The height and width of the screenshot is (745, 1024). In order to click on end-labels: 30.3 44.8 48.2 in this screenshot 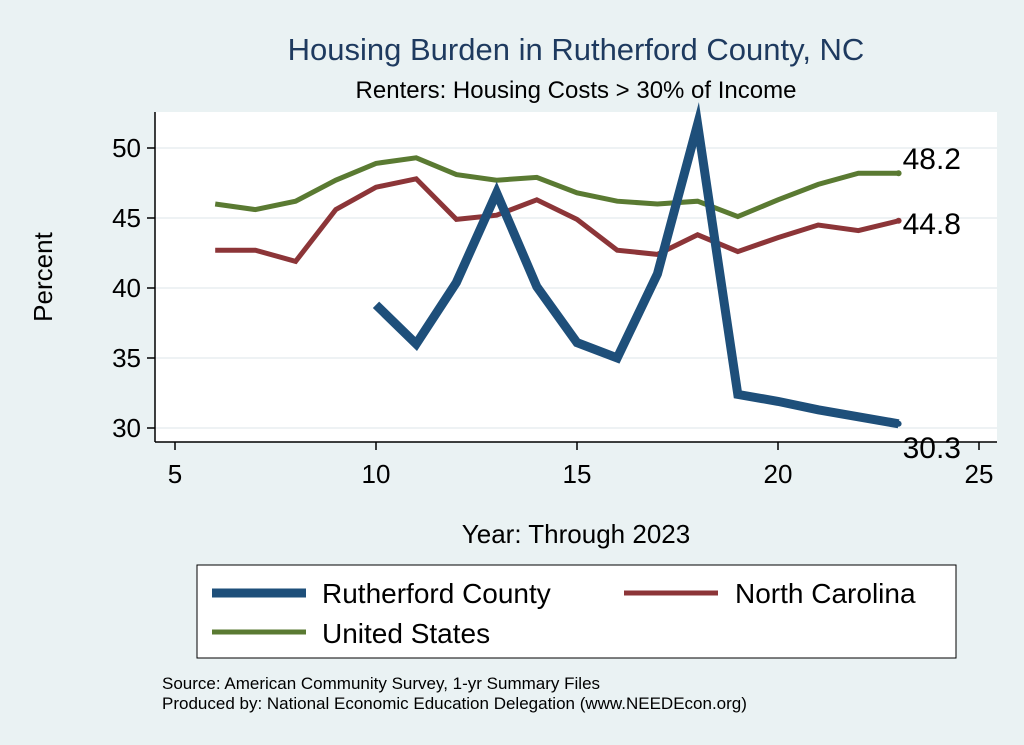, I will do `click(928, 304)`.